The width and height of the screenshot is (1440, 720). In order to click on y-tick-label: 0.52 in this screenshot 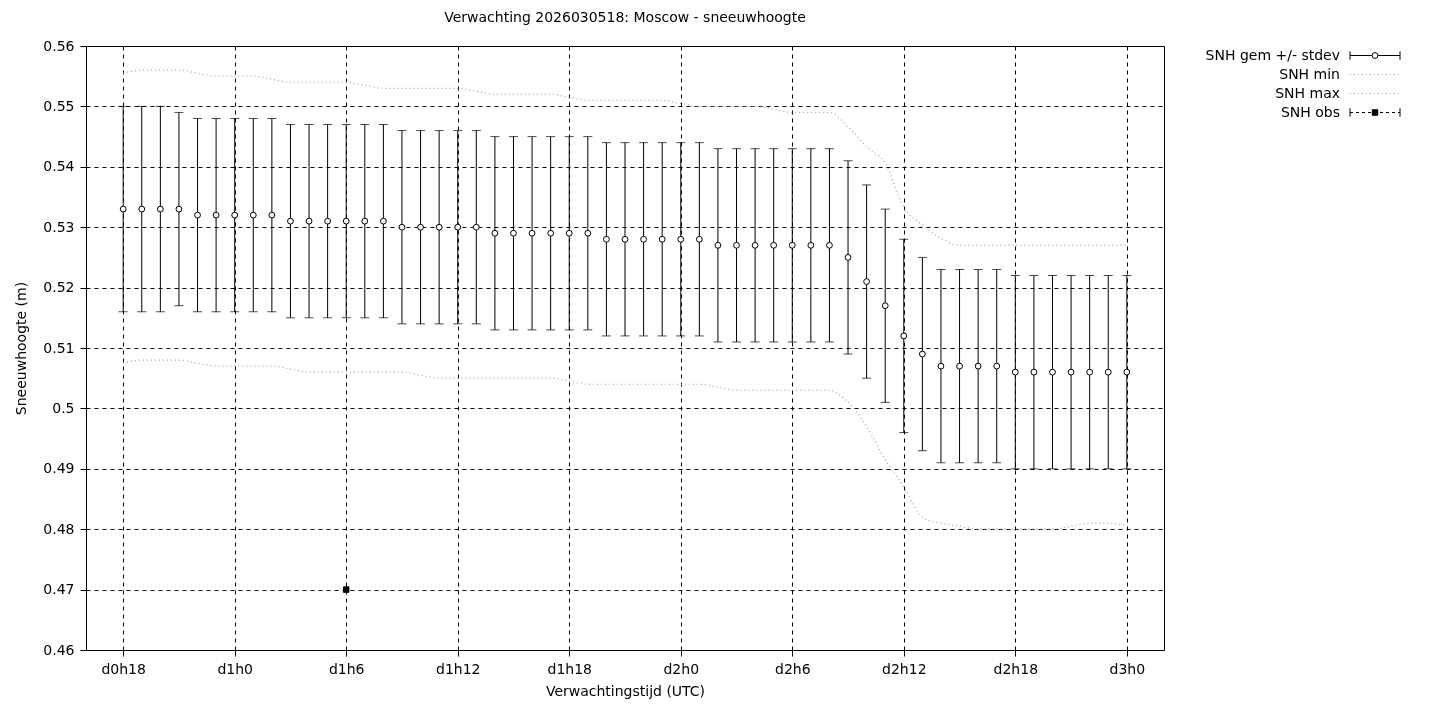, I will do `click(59, 287)`.